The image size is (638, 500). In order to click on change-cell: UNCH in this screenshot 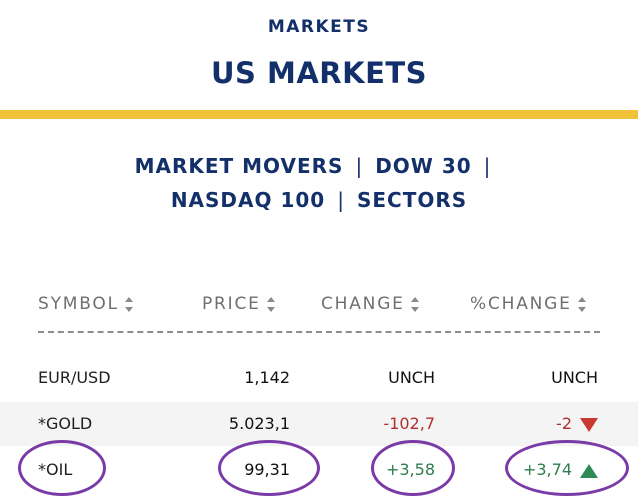, I will do `click(411, 377)`.